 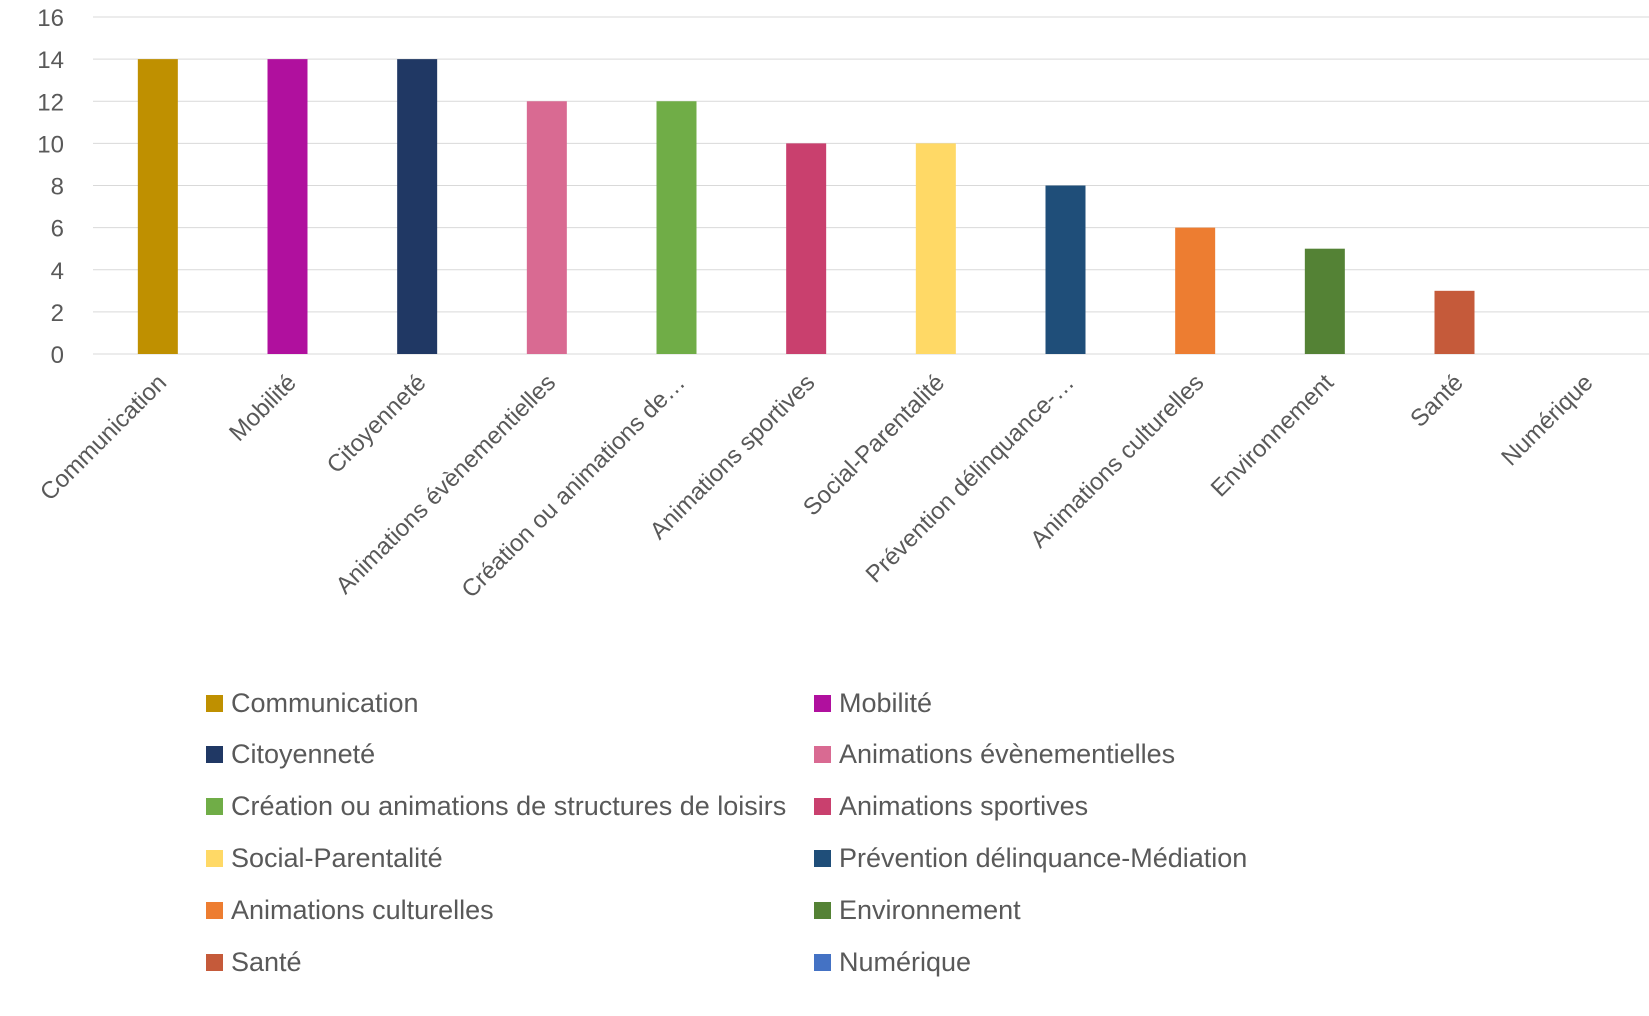 What do you see at coordinates (874, 445) in the screenshot?
I see `x-category-label: Social-Parentalité` at bounding box center [874, 445].